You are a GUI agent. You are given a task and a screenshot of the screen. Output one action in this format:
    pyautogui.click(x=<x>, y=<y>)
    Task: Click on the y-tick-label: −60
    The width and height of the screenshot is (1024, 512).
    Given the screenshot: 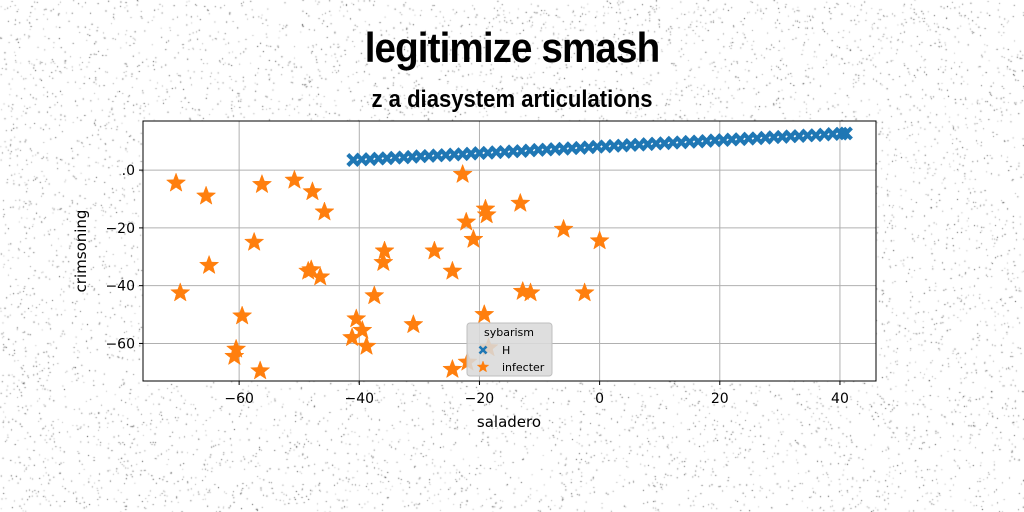 What is the action you would take?
    pyautogui.click(x=120, y=344)
    